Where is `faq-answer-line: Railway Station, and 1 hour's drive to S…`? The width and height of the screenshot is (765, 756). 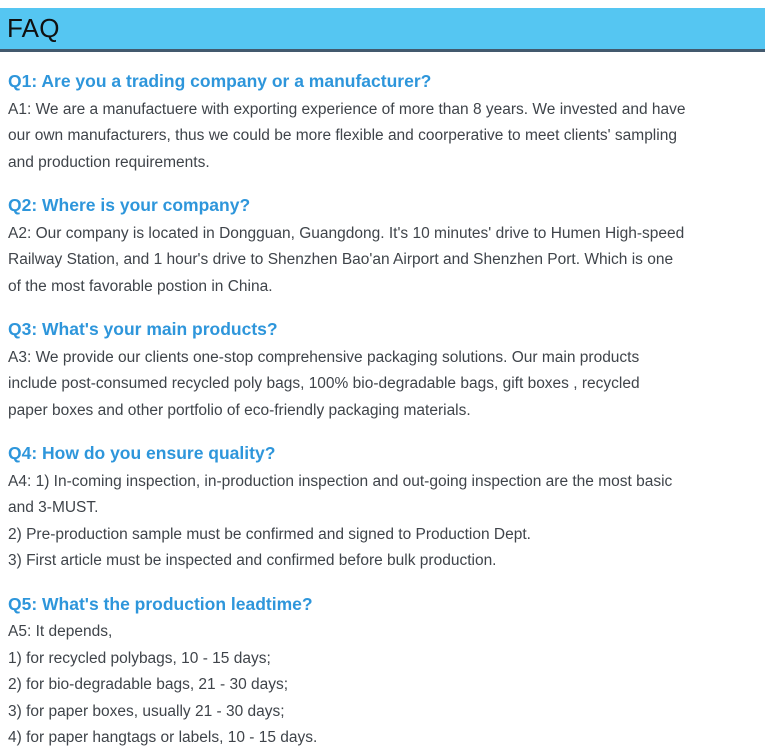 faq-answer-line: Railway Station, and 1 hour's drive to S… is located at coordinates (341, 259).